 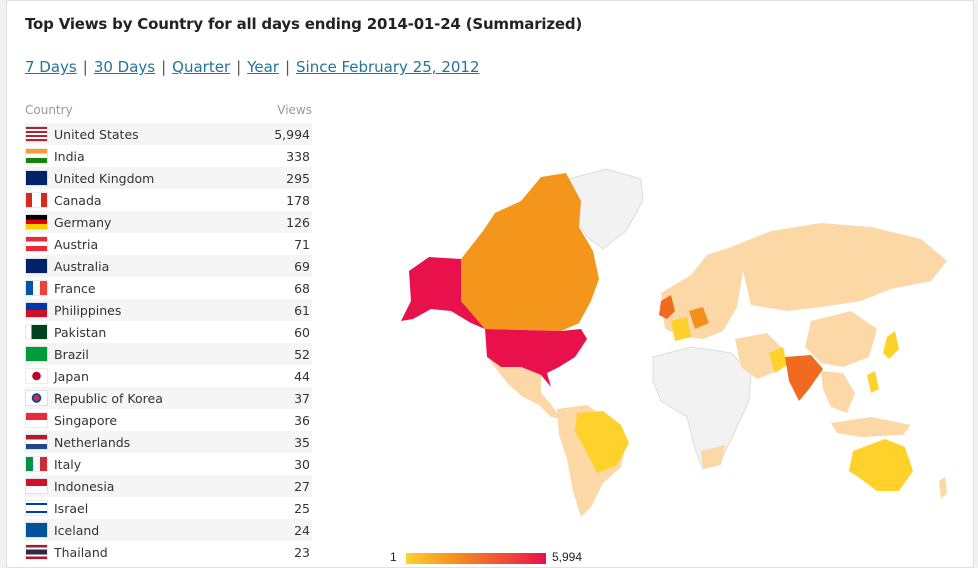 What do you see at coordinates (168, 376) in the screenshot?
I see `table-row: Japan 44` at bounding box center [168, 376].